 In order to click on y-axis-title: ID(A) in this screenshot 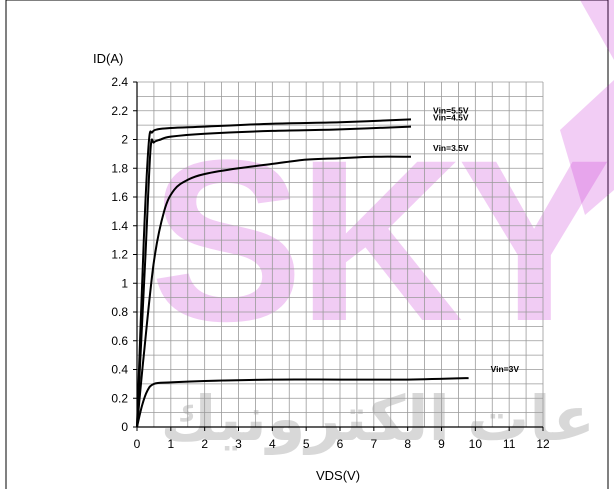, I will do `click(108, 58)`.